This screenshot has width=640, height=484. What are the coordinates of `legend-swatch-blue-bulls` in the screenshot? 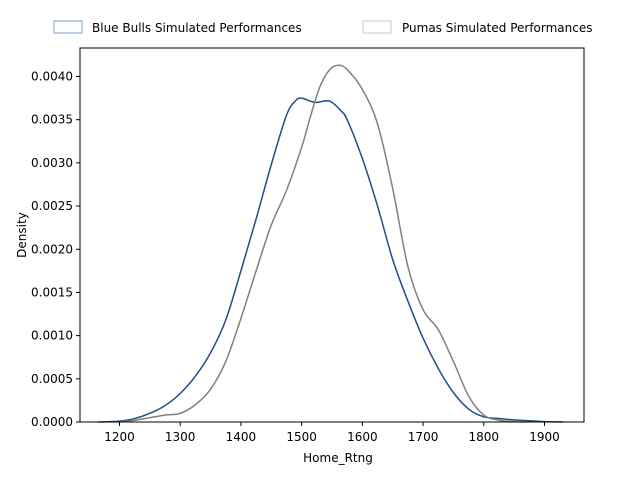 It's located at (68, 27).